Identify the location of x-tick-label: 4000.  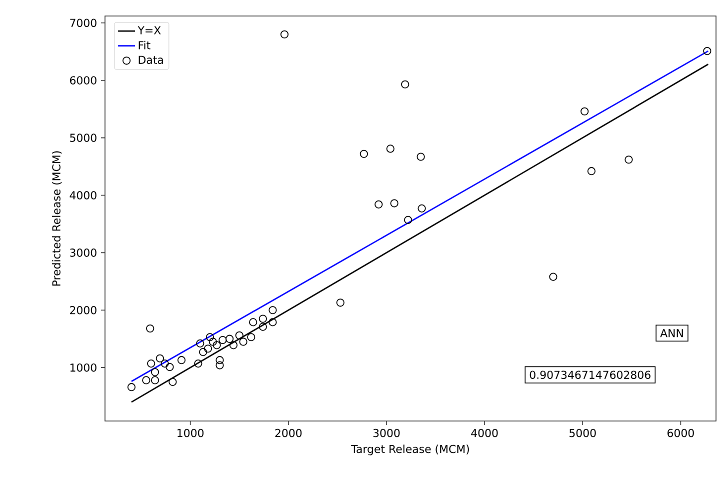
(484, 433).